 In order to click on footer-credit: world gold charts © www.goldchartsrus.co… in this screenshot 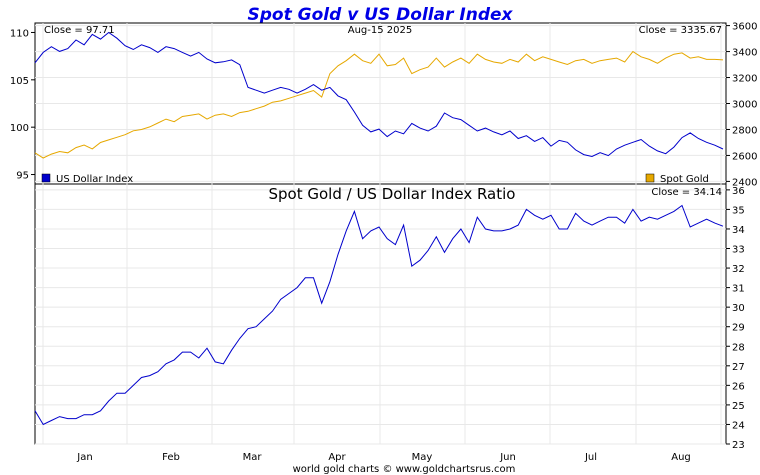, I will do `click(404, 469)`.